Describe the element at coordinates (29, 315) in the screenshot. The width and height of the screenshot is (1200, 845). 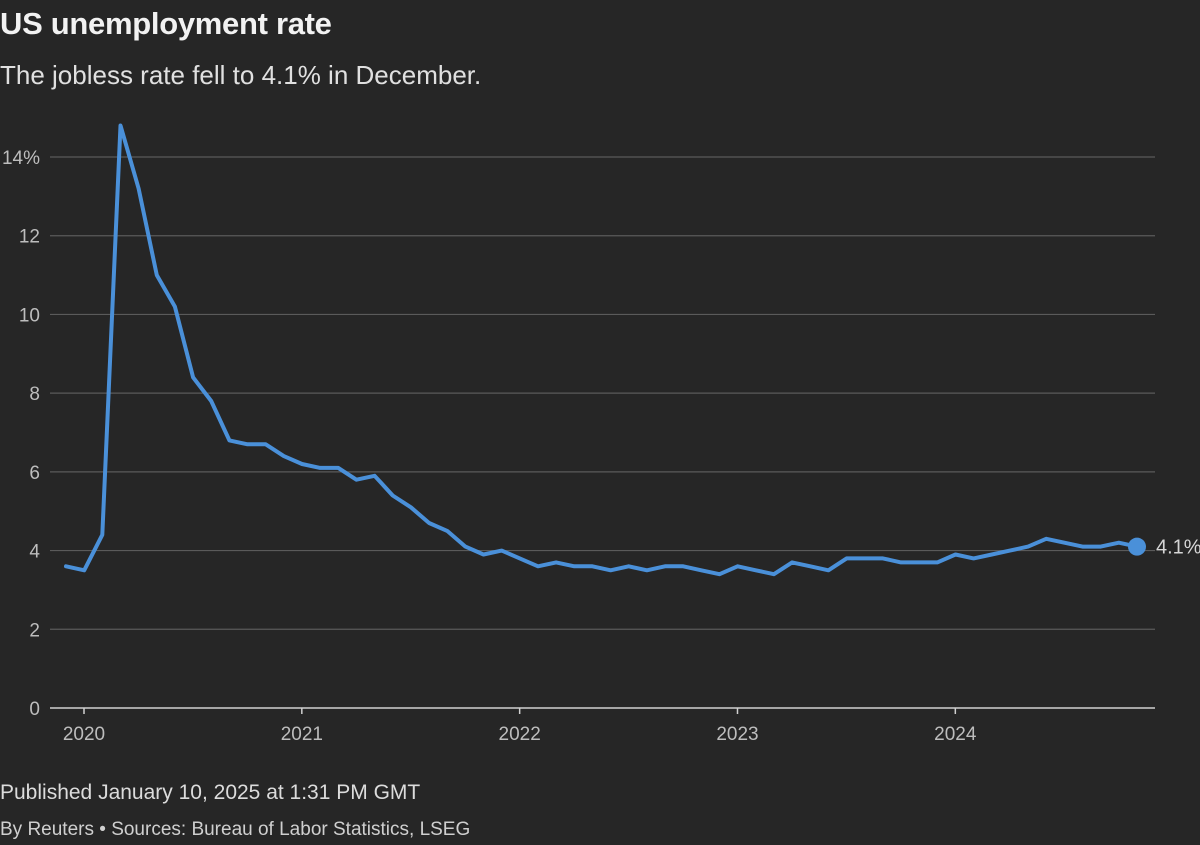
I see `y-tick-label: 10` at that location.